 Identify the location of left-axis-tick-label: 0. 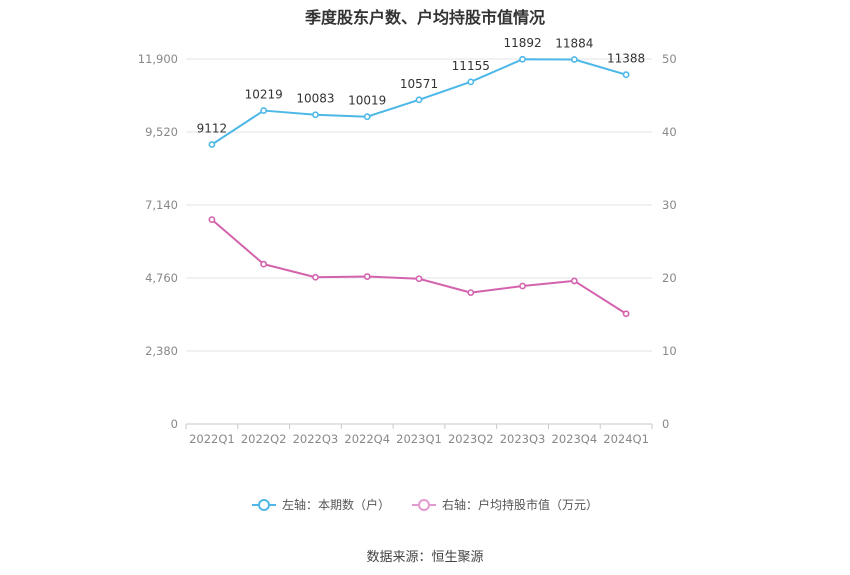
(174, 424).